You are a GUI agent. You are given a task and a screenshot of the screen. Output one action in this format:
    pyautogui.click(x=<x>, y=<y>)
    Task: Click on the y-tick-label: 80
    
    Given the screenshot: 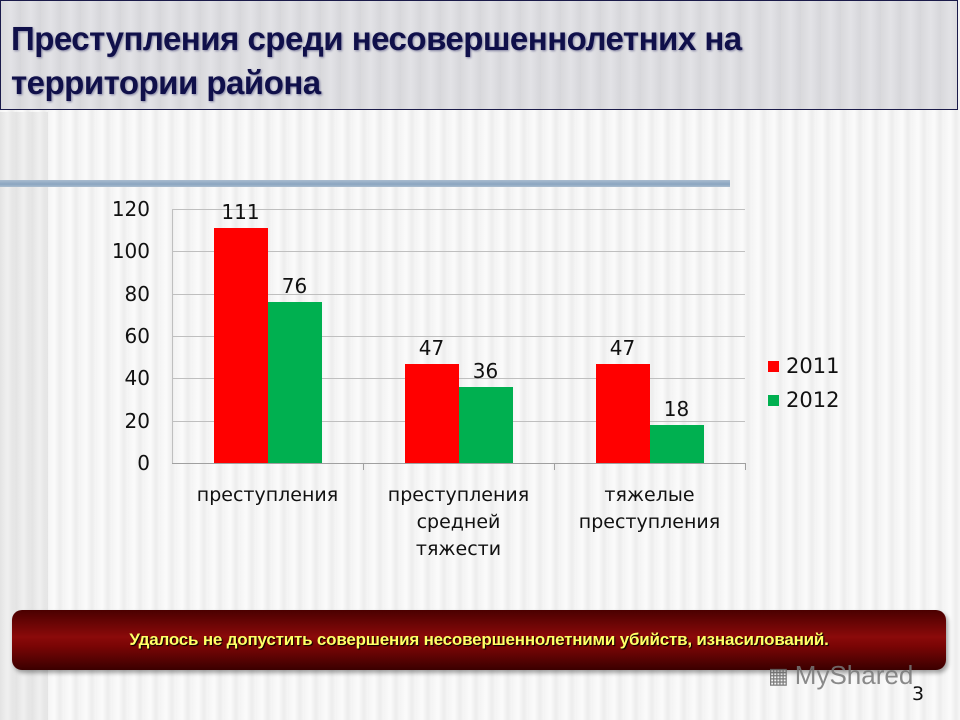 What is the action you would take?
    pyautogui.click(x=137, y=293)
    